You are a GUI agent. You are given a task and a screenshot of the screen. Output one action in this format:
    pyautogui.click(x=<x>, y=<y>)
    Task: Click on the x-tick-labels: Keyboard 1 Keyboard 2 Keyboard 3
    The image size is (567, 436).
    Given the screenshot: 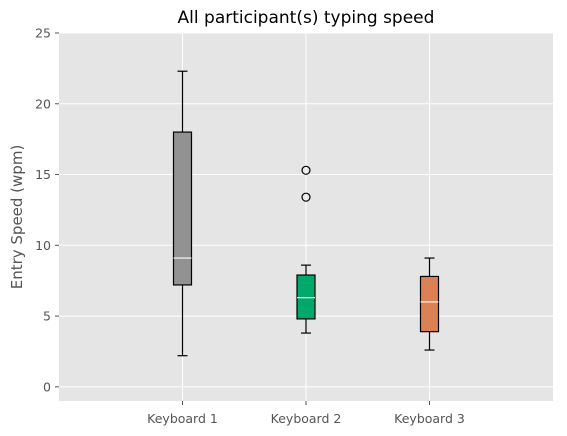 What is the action you would take?
    pyautogui.click(x=306, y=413)
    